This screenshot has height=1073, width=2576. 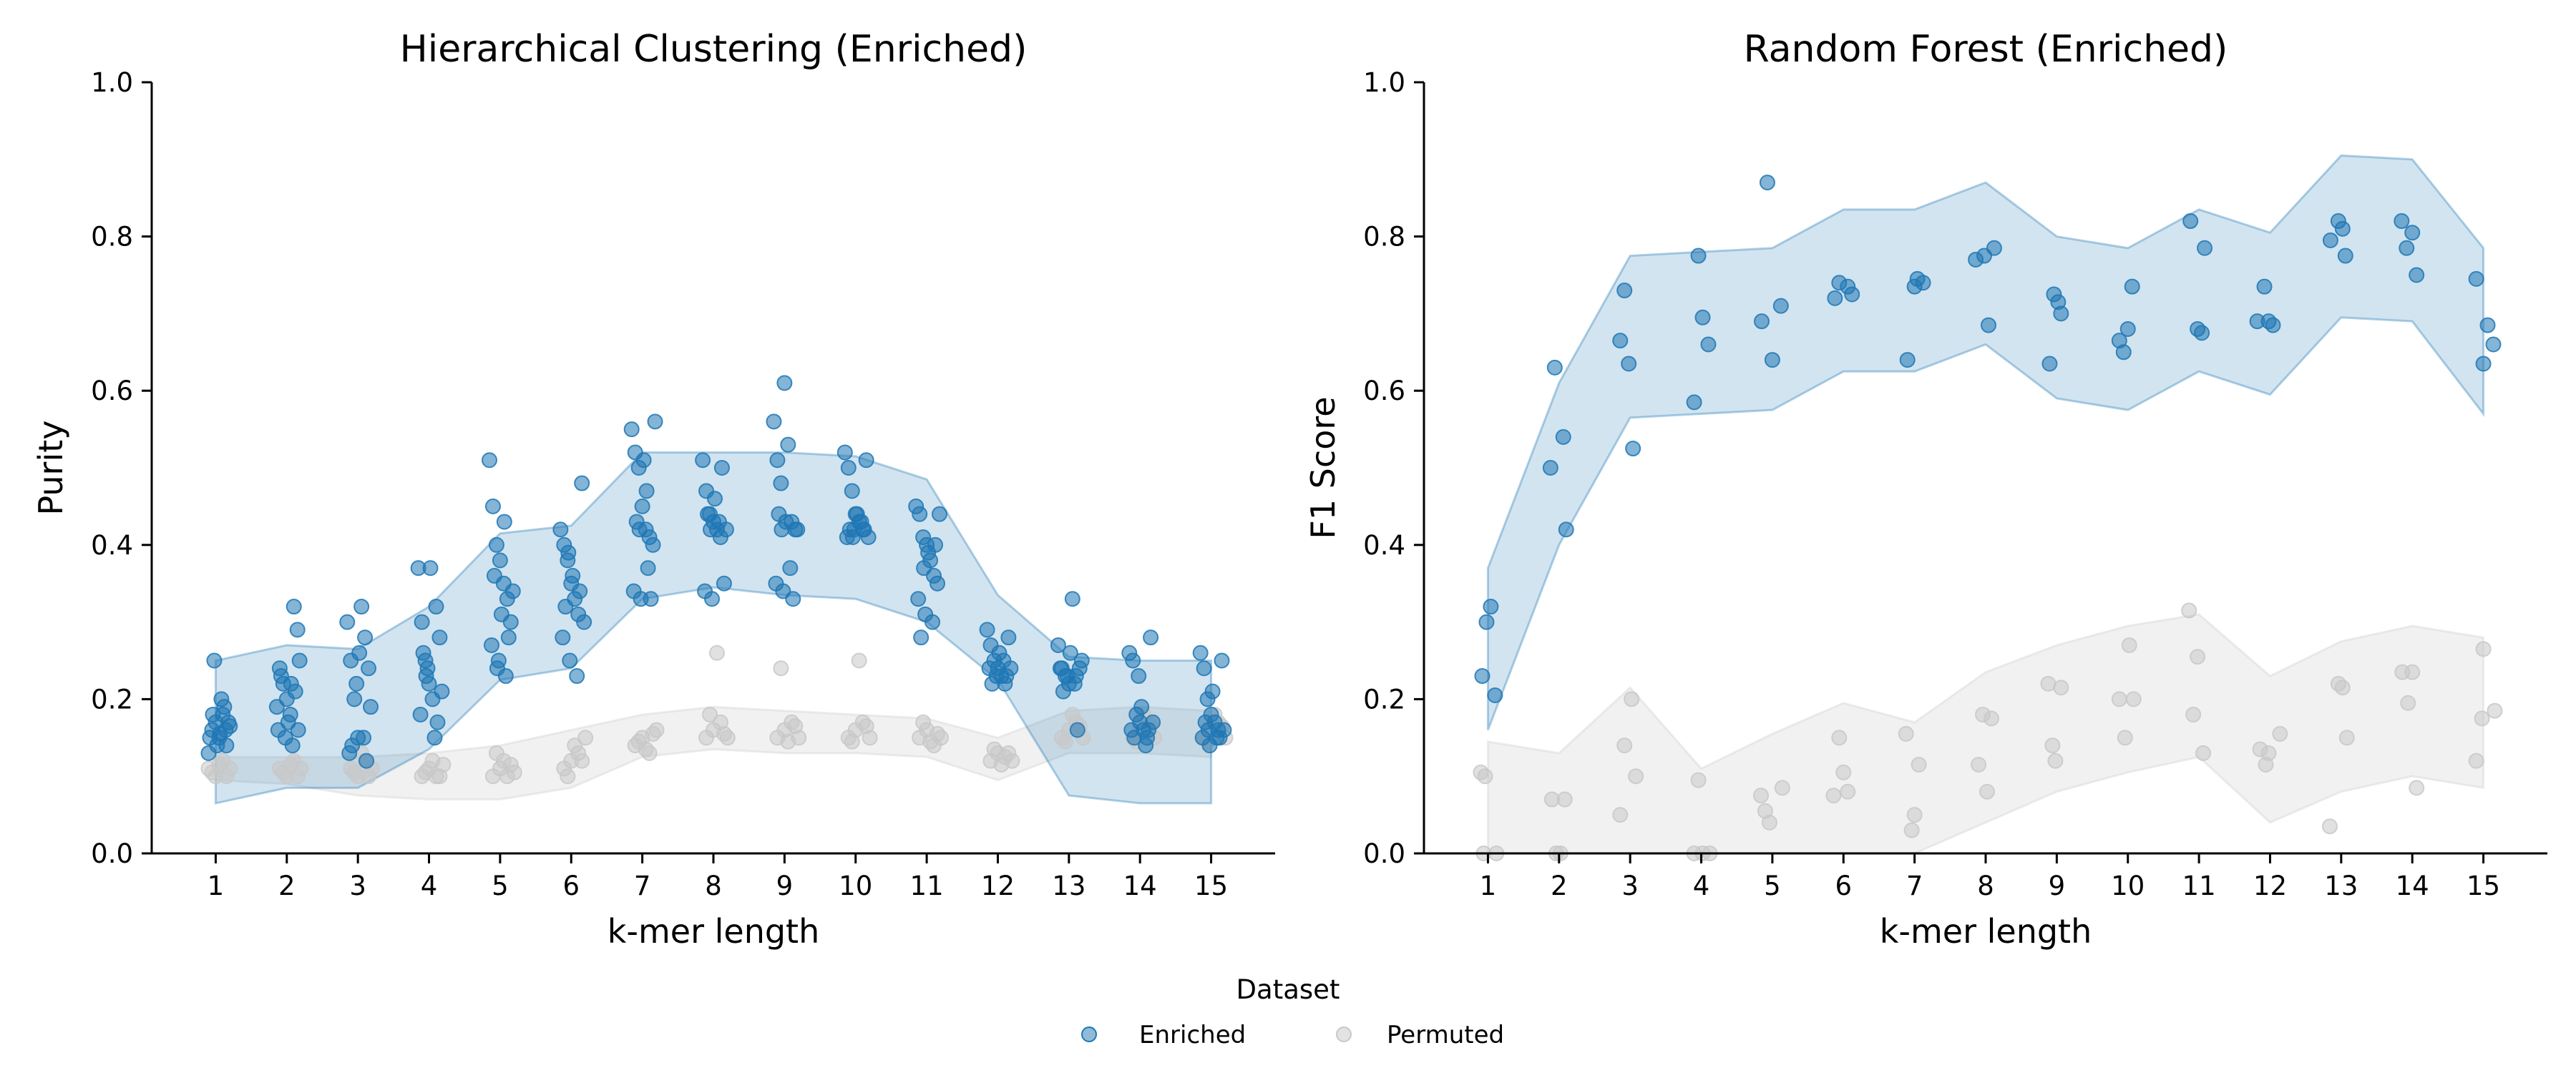 What do you see at coordinates (1384, 545) in the screenshot?
I see `y-tick-label: 0.4` at bounding box center [1384, 545].